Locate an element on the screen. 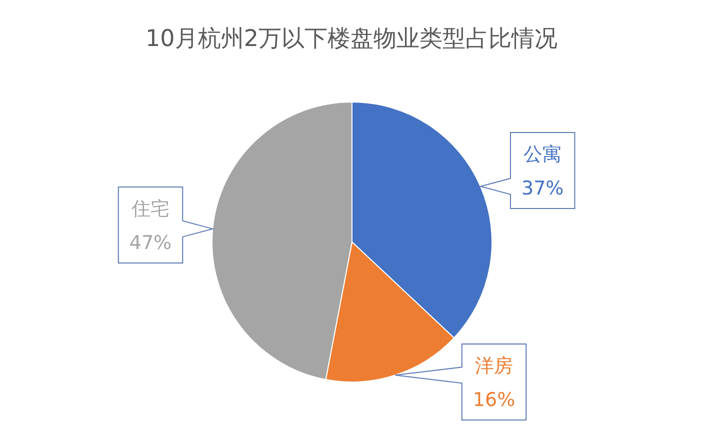  slice-label: 住宅 is located at coordinates (150, 209).